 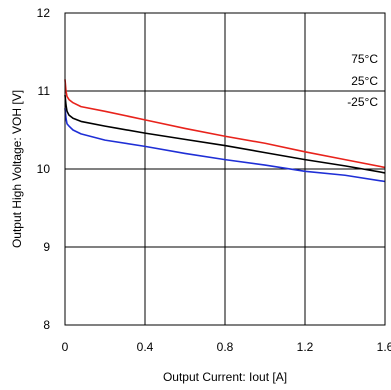 I want to click on y-axis-label: Output High Voltage: VOH [V], so click(x=17, y=169).